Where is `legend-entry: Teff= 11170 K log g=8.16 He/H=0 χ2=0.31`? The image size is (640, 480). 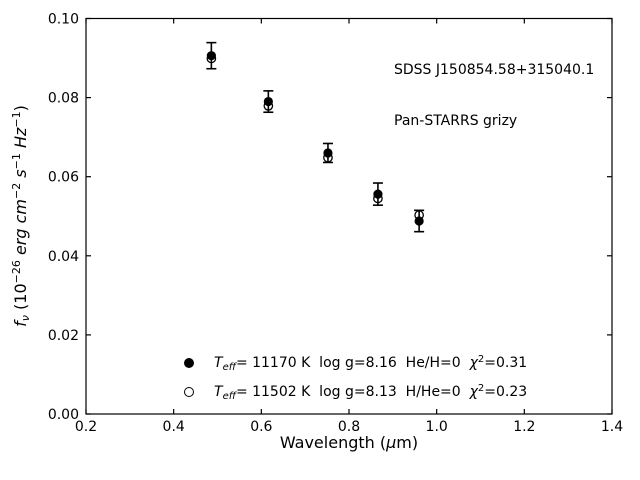 legend-entry: Teff= 11170 K log g=8.16 He/H=0 χ2=0.31 is located at coordinates (356, 363).